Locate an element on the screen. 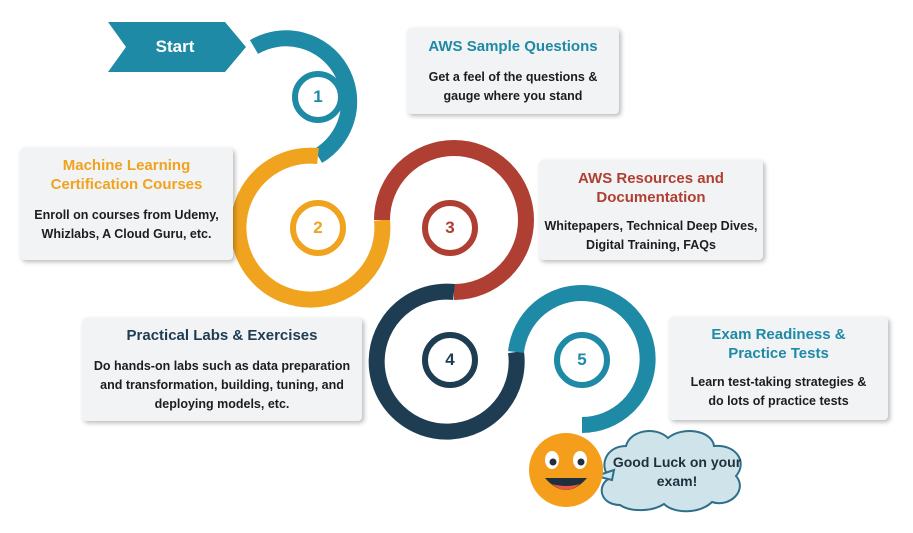 This screenshot has height=533, width=913. step-1-arc is located at coordinates (303, 96).